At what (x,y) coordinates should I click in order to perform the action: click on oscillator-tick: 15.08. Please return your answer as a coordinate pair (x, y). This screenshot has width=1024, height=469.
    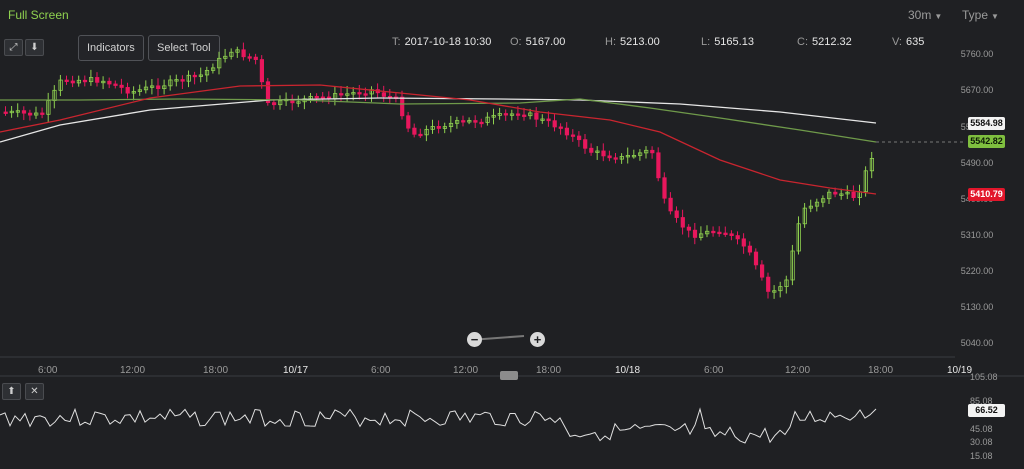
    Looking at the image, I should click on (981, 456).